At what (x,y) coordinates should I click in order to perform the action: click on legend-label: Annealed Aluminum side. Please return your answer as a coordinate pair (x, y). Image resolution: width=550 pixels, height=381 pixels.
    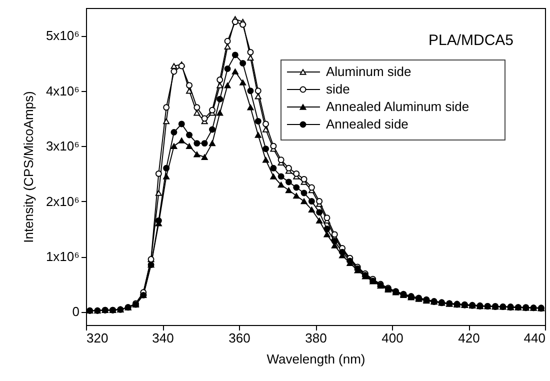
    Looking at the image, I should click on (398, 106).